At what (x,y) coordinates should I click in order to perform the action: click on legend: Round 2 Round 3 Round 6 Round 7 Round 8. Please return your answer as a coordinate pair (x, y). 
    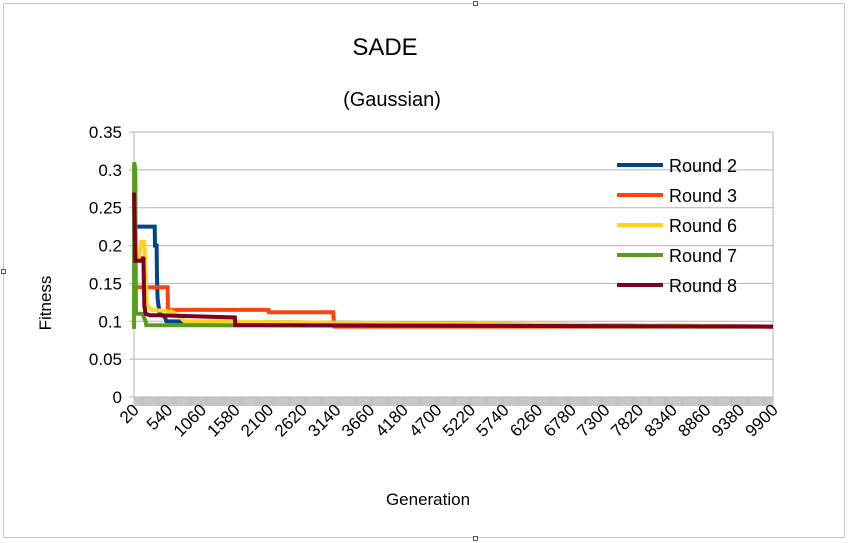
    Looking at the image, I should click on (677, 226).